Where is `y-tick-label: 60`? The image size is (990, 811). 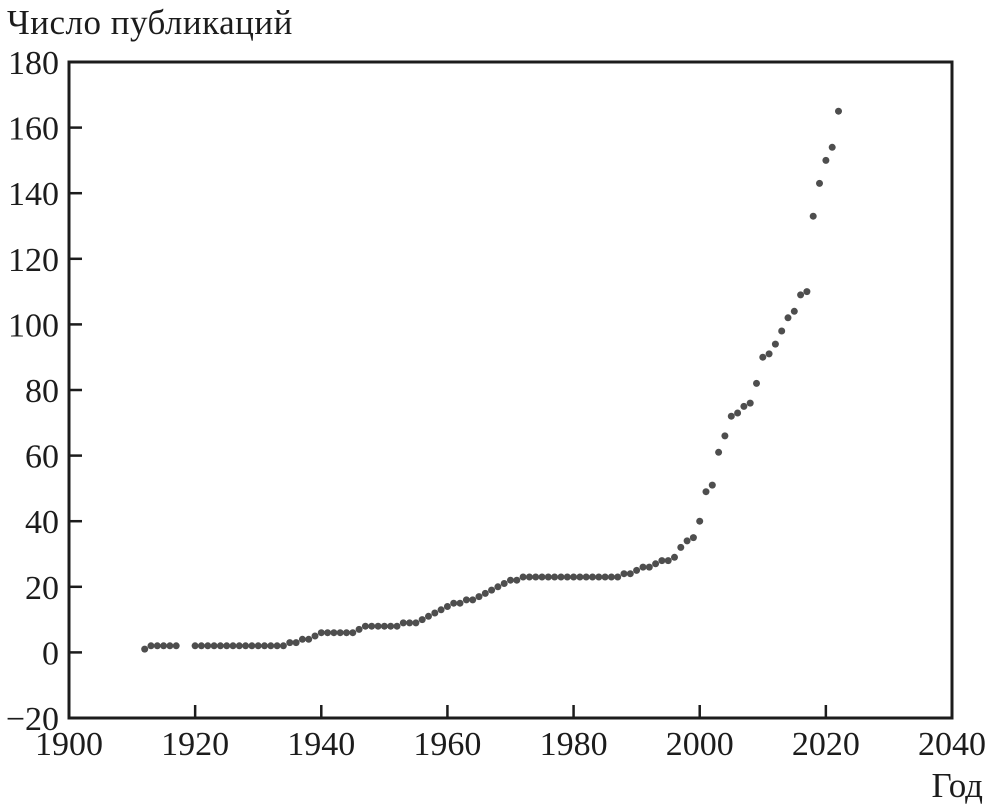 y-tick-label: 60 is located at coordinates (42, 457).